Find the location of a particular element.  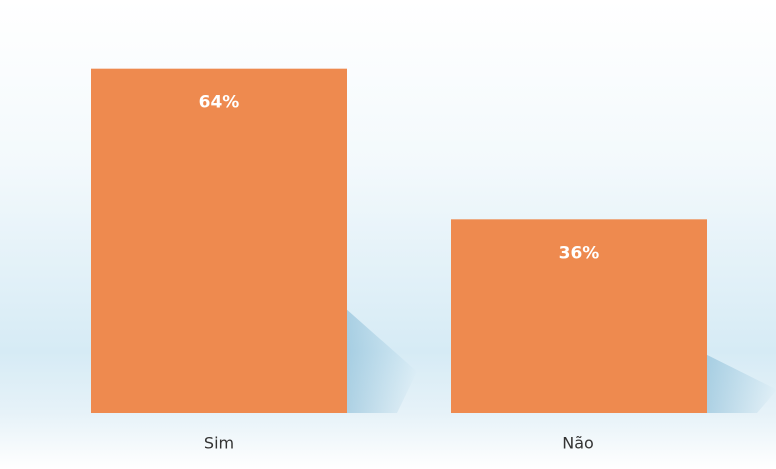

x-tick-label: Não is located at coordinates (578, 443).